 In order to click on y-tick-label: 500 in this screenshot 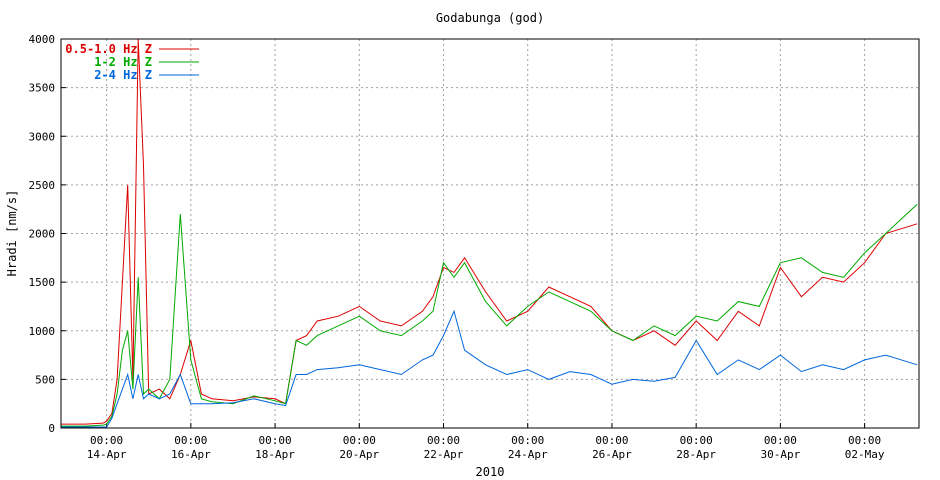, I will do `click(45, 379)`.